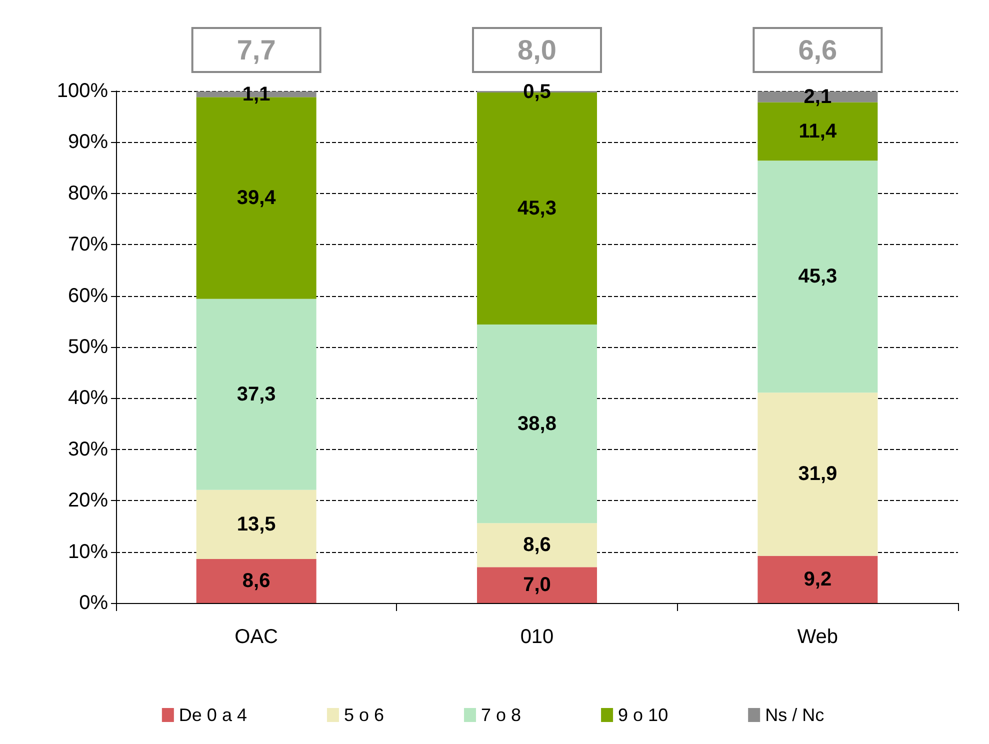  What do you see at coordinates (93, 603) in the screenshot?
I see `y-tick-label: 0%` at bounding box center [93, 603].